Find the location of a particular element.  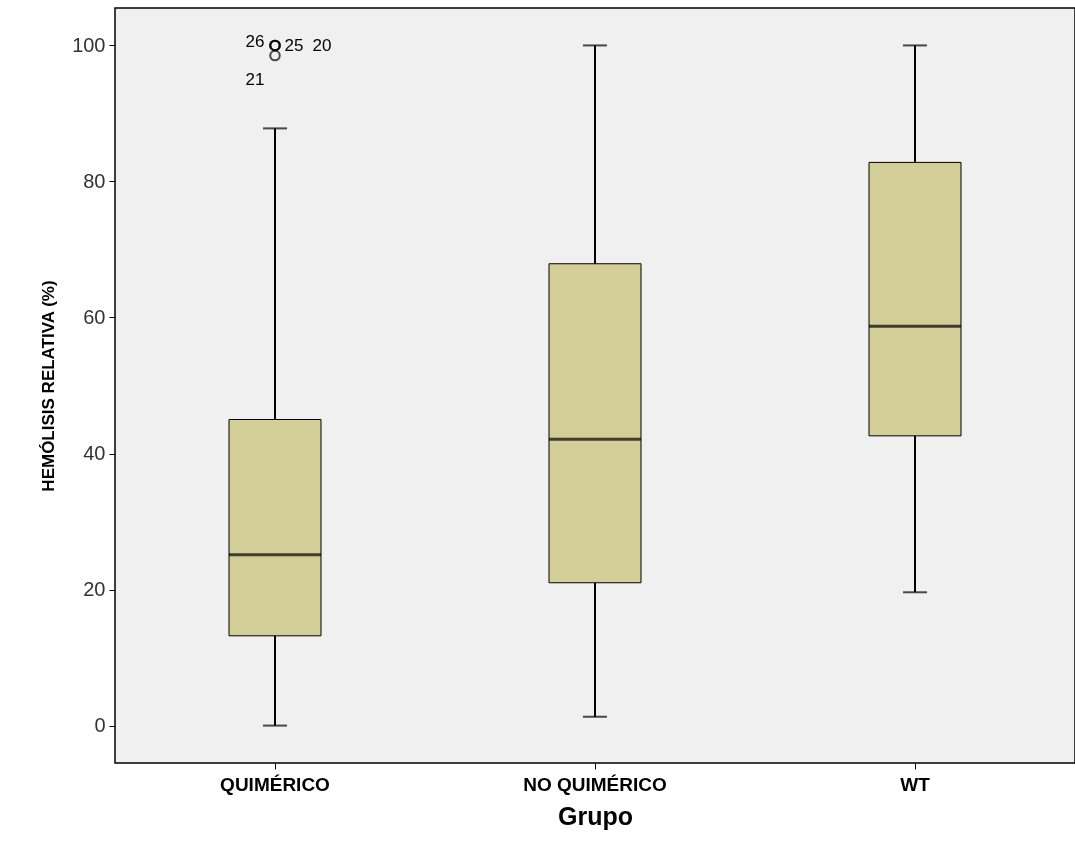

x-tick-label: WT is located at coordinates (915, 784).